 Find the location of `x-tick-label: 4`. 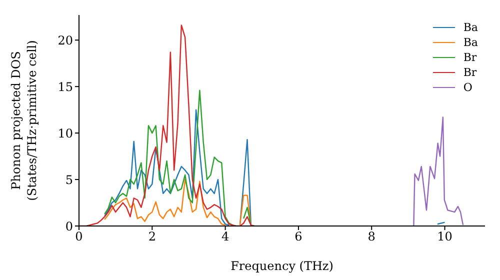

x-tick-label: 4 is located at coordinates (225, 237).